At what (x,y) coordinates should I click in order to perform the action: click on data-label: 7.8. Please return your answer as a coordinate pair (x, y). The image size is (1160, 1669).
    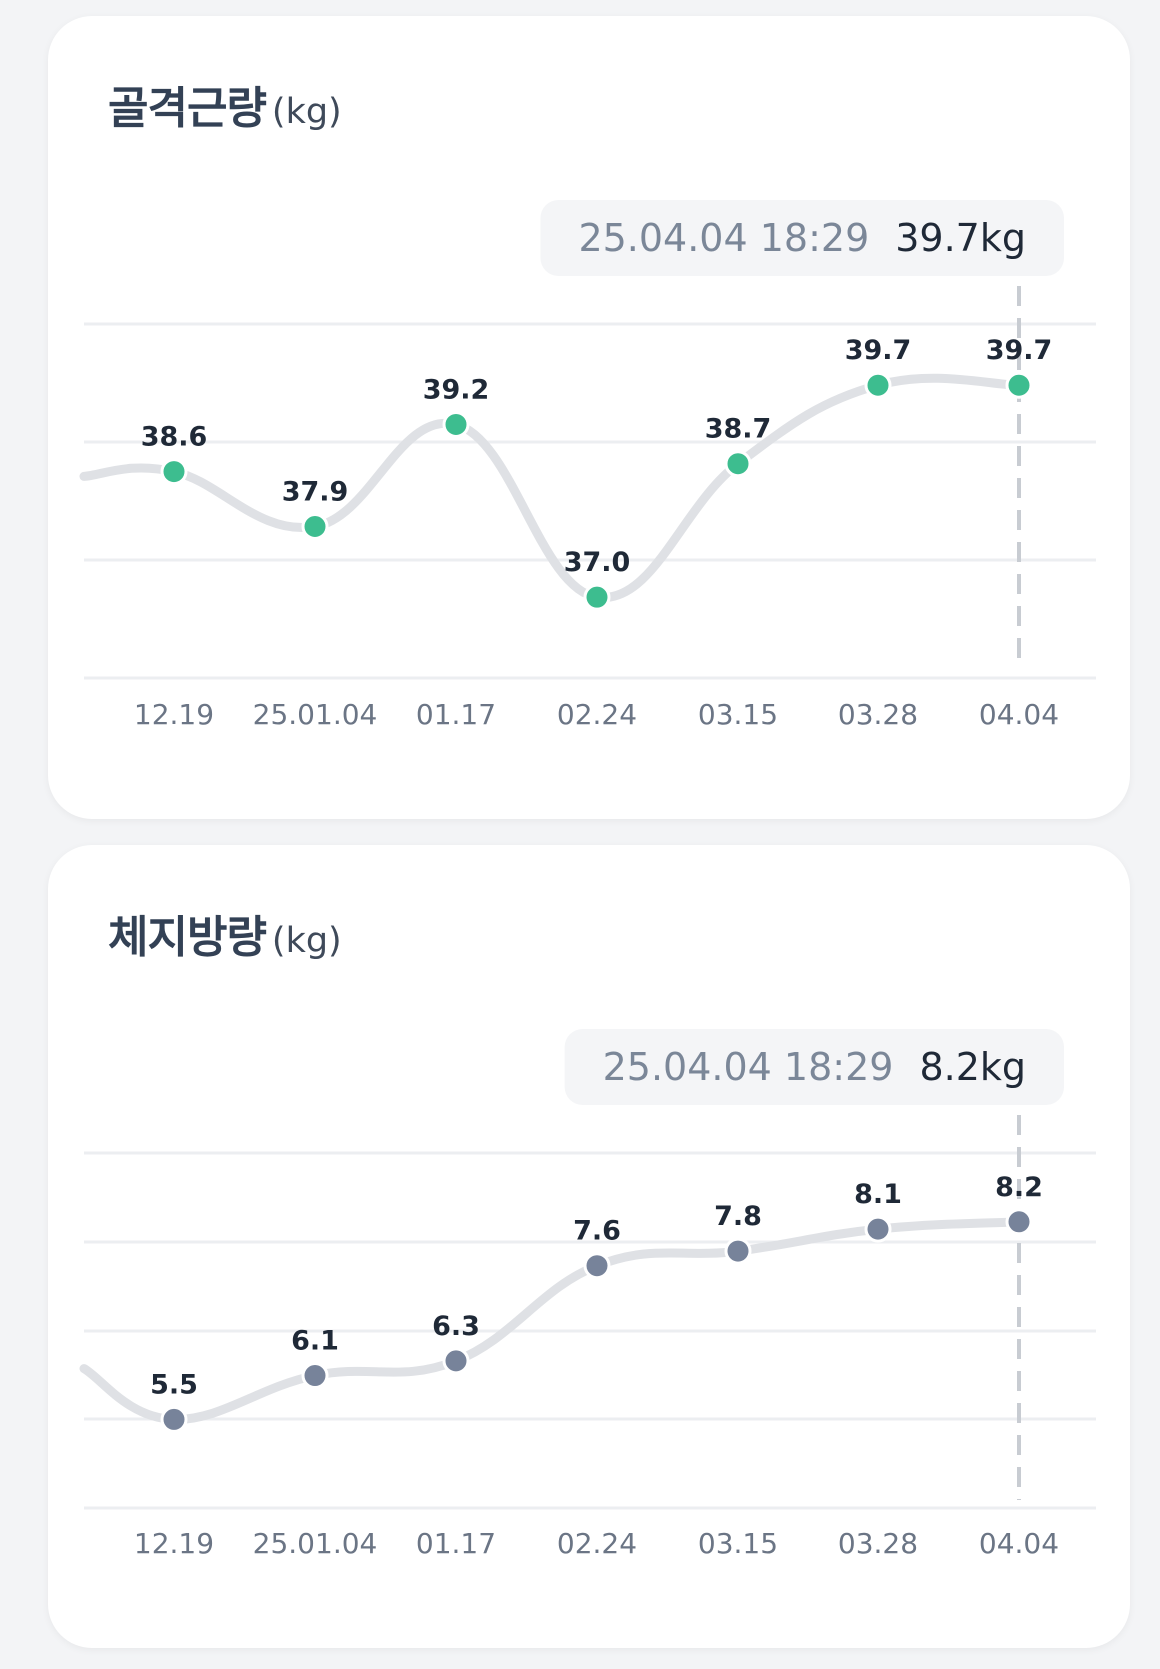
    Looking at the image, I should click on (738, 1216).